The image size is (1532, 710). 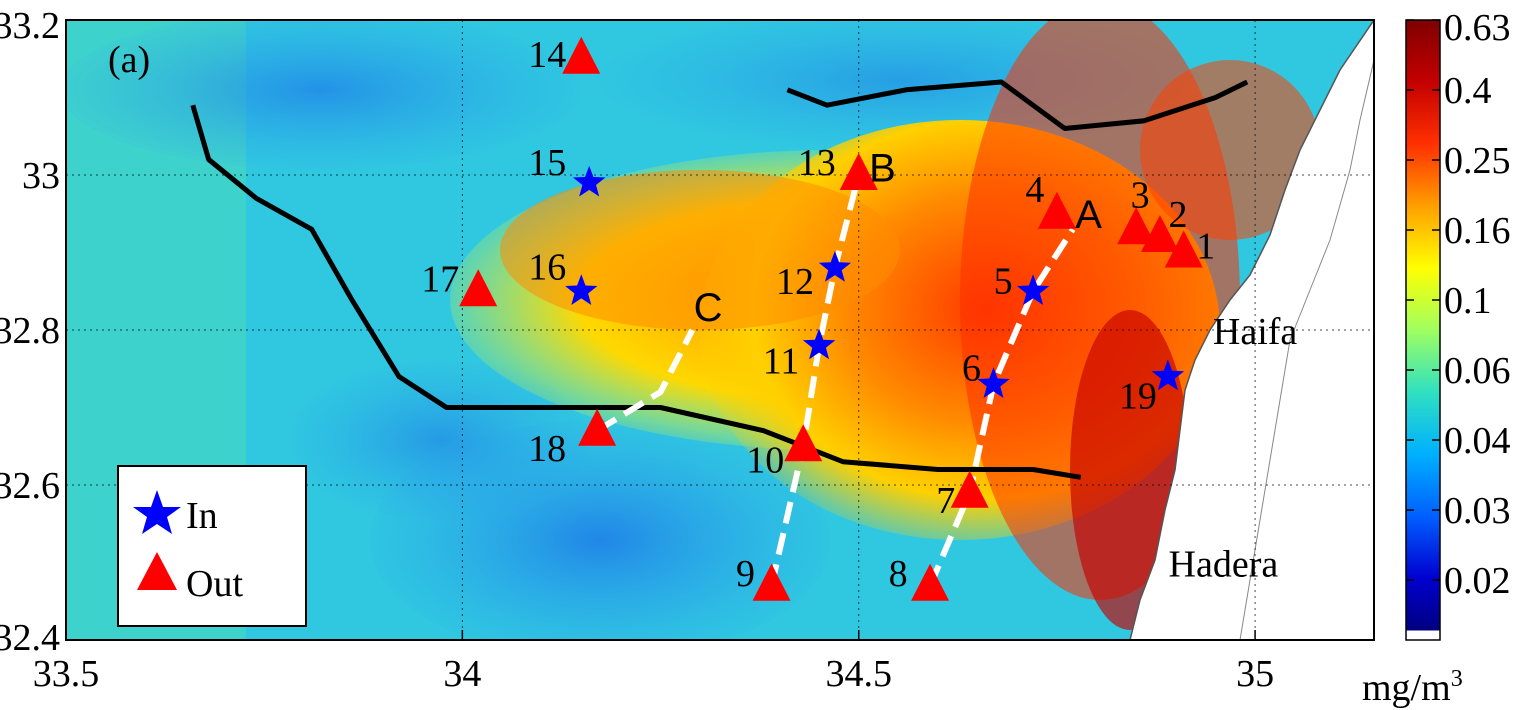 I want to click on transect-label-A: A, so click(x=1088, y=215).